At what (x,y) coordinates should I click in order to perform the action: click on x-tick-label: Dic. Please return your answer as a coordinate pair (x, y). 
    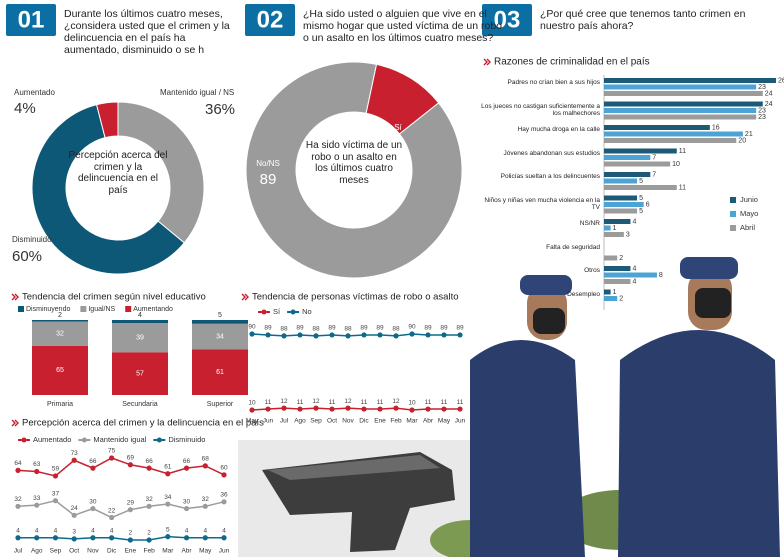
    Looking at the image, I should click on (112, 551).